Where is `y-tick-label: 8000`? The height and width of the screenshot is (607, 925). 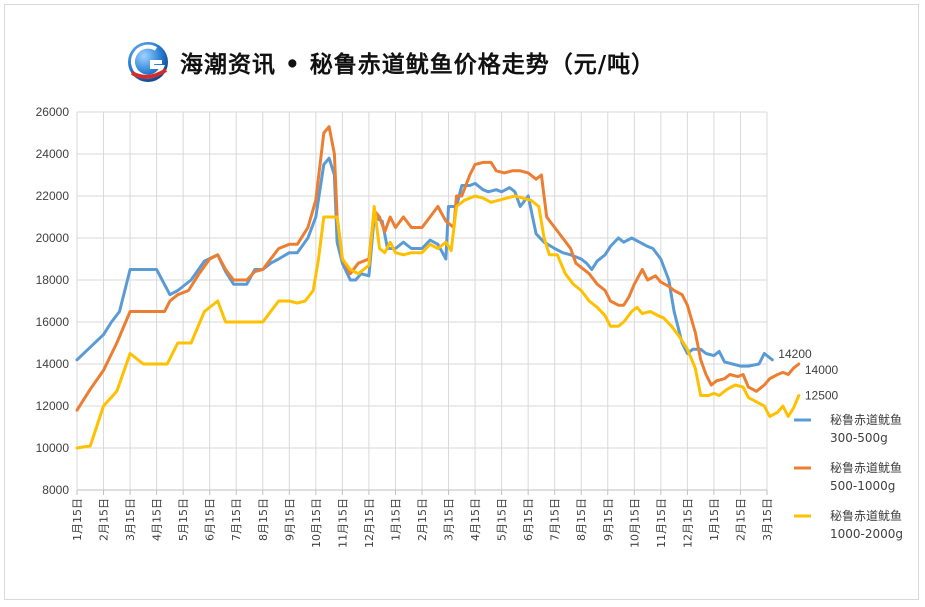
y-tick-label: 8000 is located at coordinates (55, 490).